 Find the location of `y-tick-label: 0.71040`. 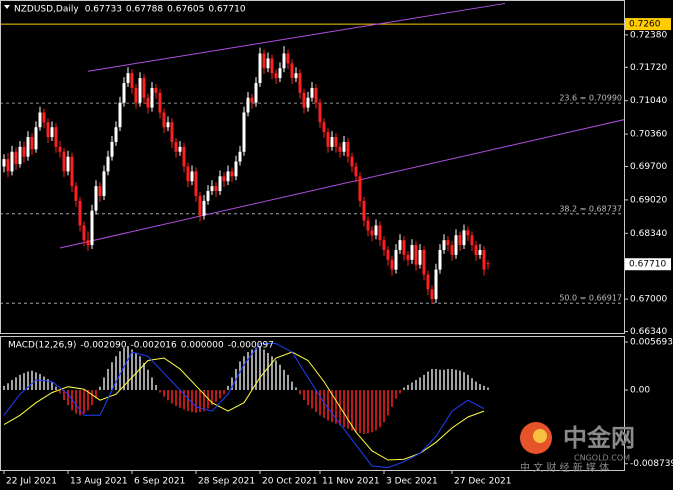

y-tick-label: 0.71040 is located at coordinates (648, 101).